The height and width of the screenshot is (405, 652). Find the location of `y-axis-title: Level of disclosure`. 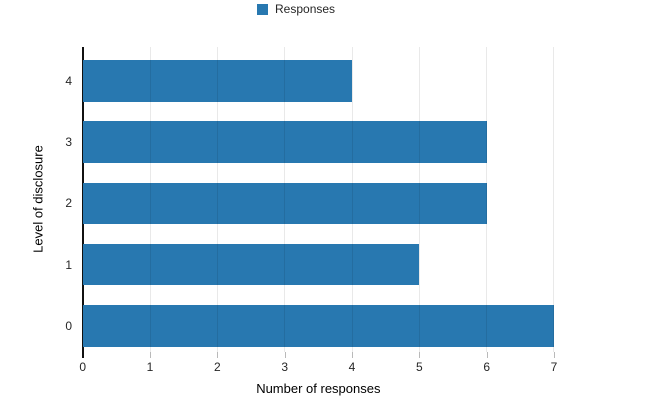

y-axis-title: Level of disclosure is located at coordinates (38, 199).